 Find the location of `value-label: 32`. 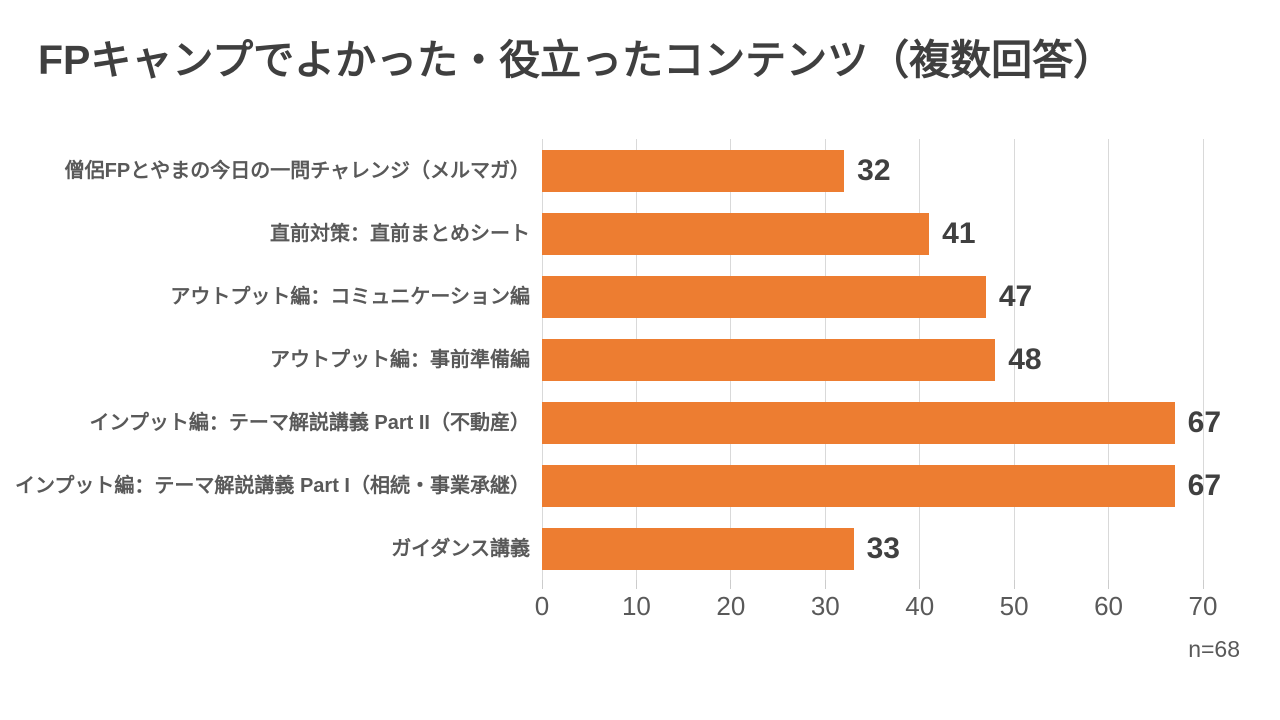

value-label: 32 is located at coordinates (874, 170).